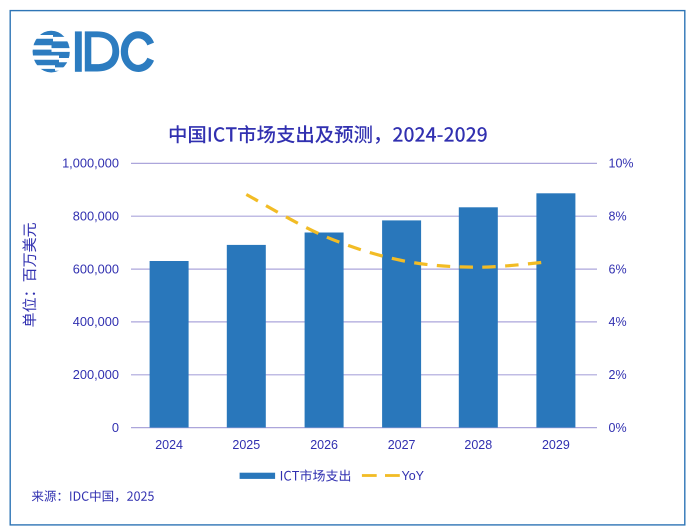 This screenshot has height=532, width=697. I want to click on svg-text: 800,000, so click(96, 216).